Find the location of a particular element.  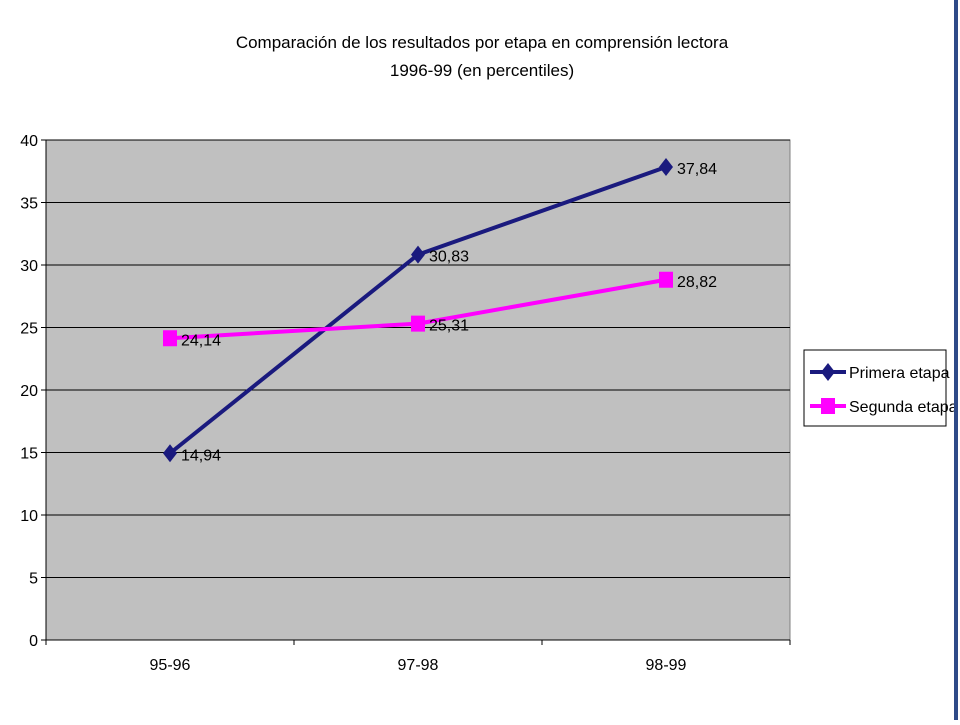

legend-label: Primera etapa is located at coordinates (899, 373).